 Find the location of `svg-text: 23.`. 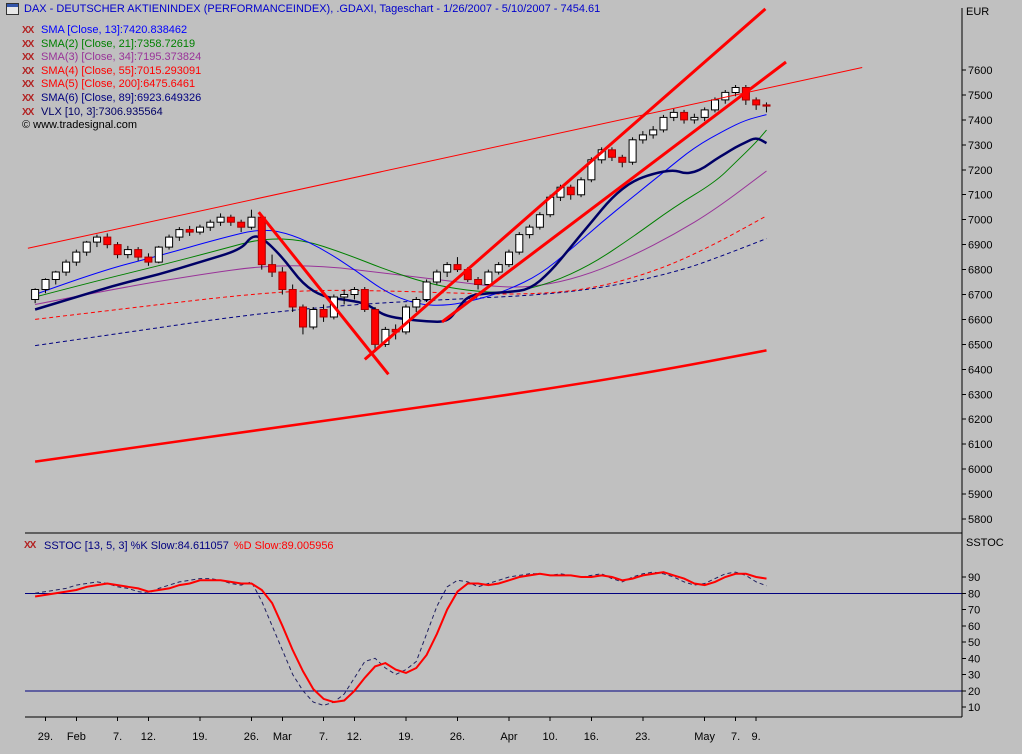

svg-text: 23. is located at coordinates (642, 737).